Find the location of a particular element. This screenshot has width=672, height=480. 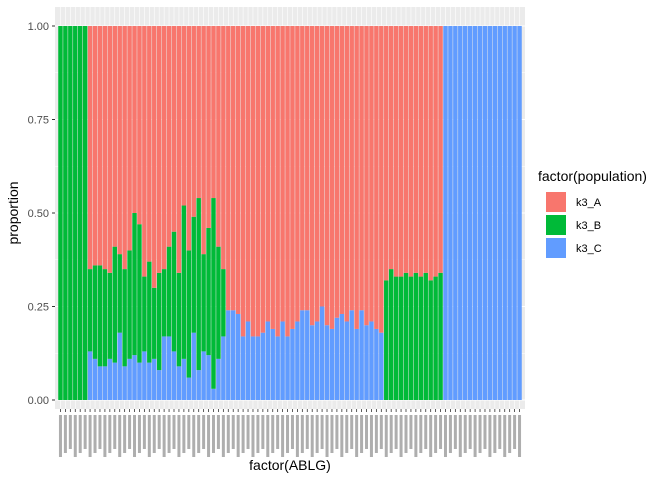

y-tick-label: 0.50 is located at coordinates (38, 214).